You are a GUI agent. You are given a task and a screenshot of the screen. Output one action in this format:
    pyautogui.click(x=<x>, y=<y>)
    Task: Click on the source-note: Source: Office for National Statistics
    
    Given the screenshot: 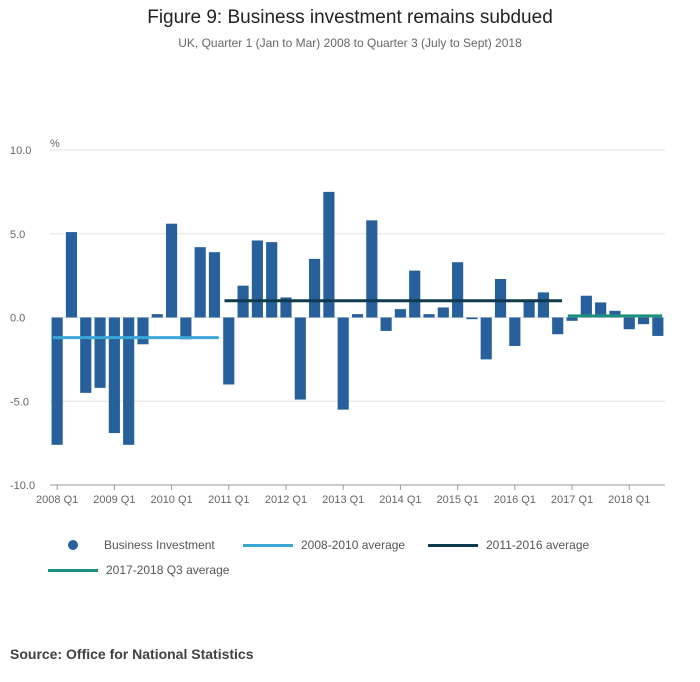 What is the action you would take?
    pyautogui.click(x=132, y=654)
    